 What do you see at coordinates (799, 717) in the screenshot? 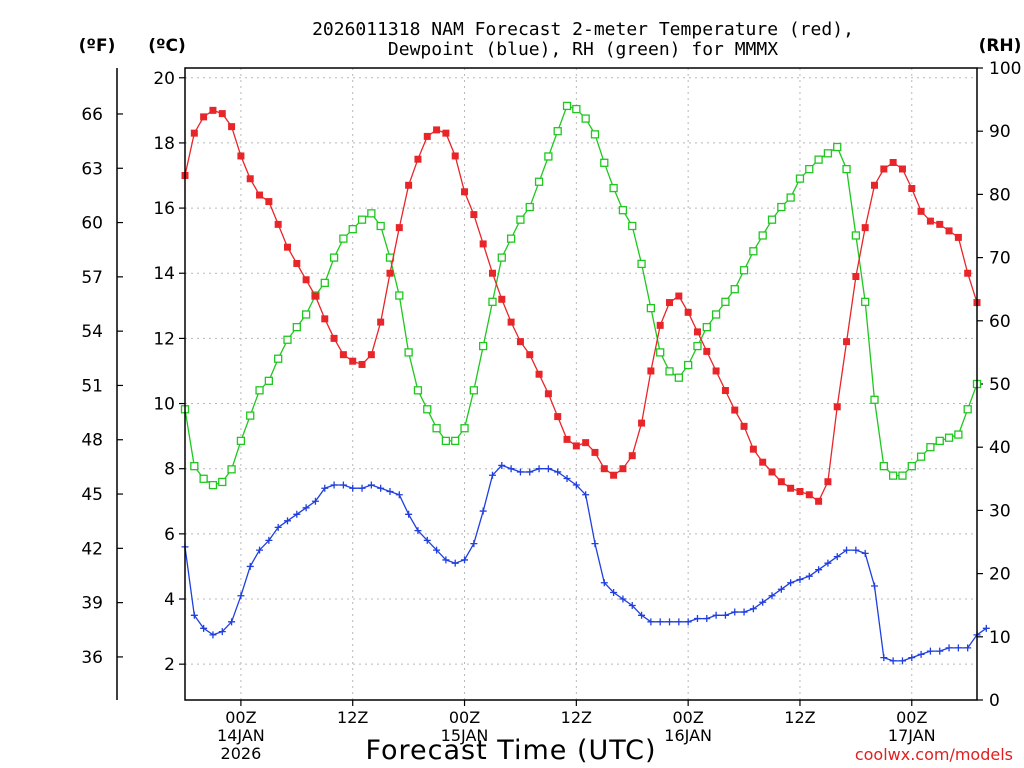
I see `time-tick-label: 12Z` at bounding box center [799, 717].